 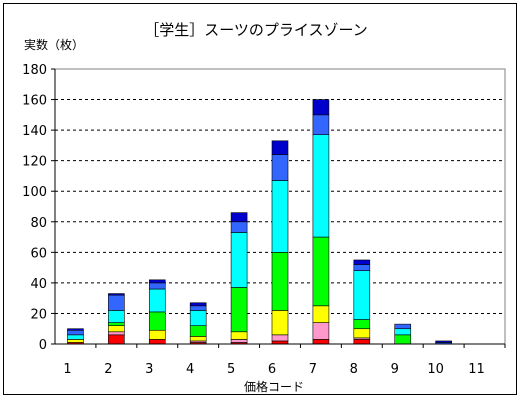 What do you see at coordinates (43, 345) in the screenshot?
I see `y-tick-label: 0` at bounding box center [43, 345].